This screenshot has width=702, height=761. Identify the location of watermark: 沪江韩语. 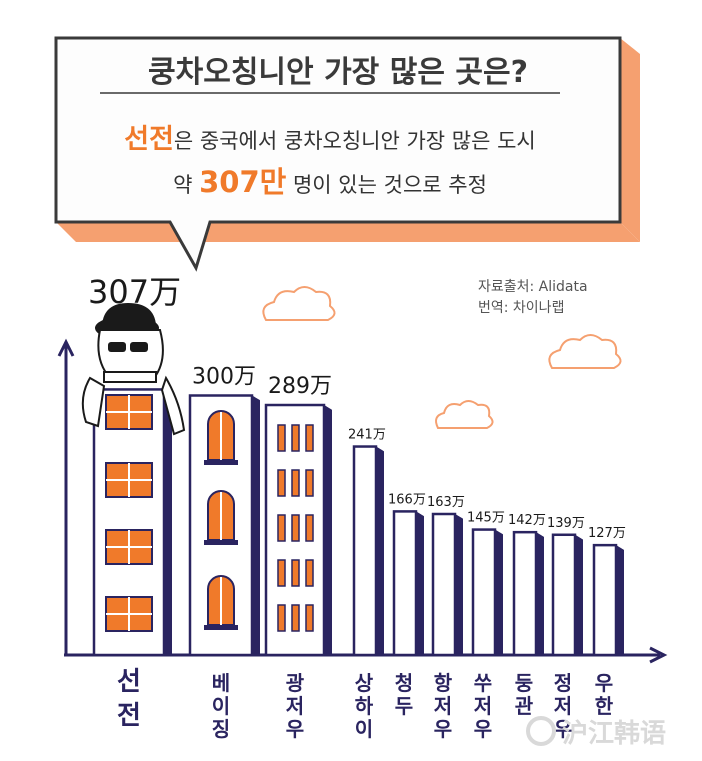
(596, 732).